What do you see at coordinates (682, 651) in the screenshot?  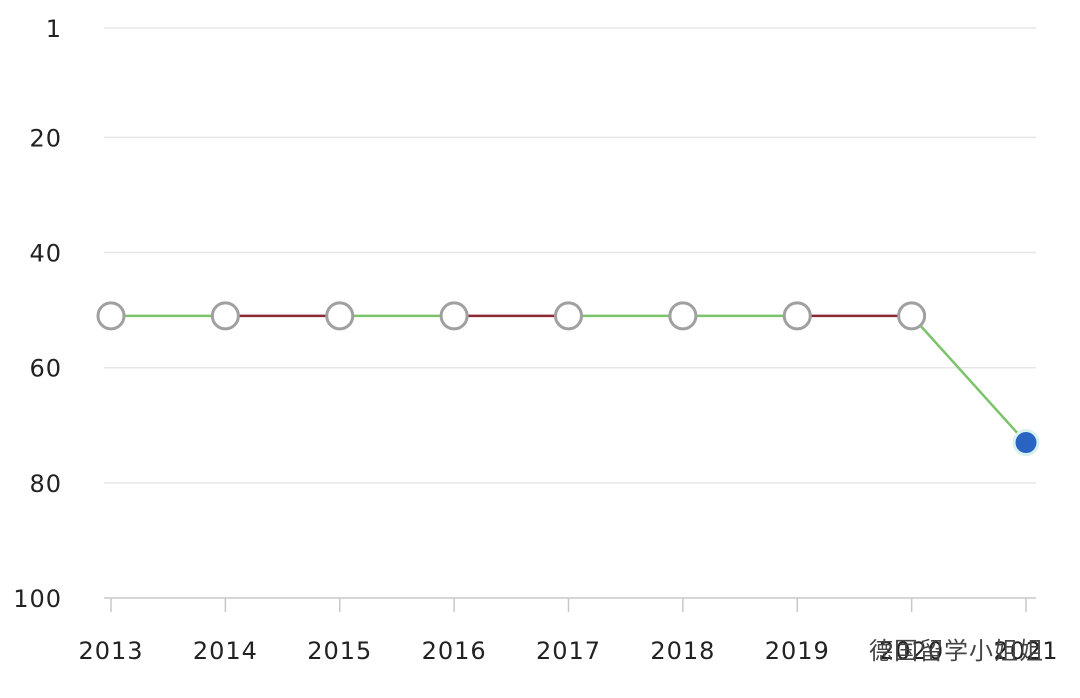 I see `x-tick-label: 2018` at bounding box center [682, 651].